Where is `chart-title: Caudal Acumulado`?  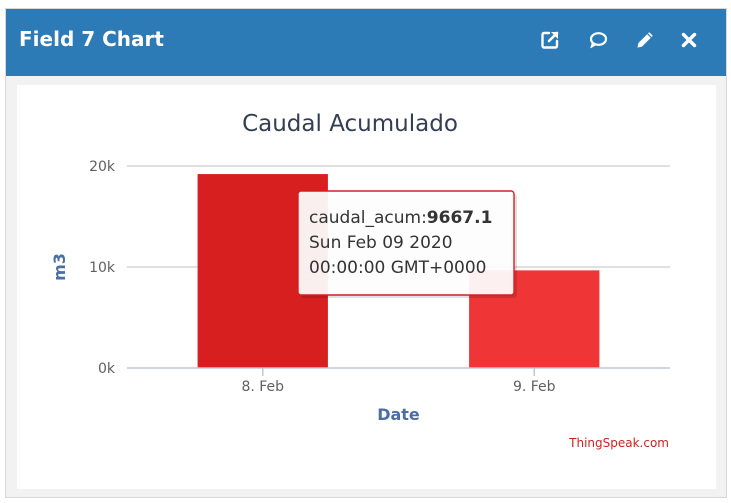
chart-title: Caudal Acumulado is located at coordinates (350, 124).